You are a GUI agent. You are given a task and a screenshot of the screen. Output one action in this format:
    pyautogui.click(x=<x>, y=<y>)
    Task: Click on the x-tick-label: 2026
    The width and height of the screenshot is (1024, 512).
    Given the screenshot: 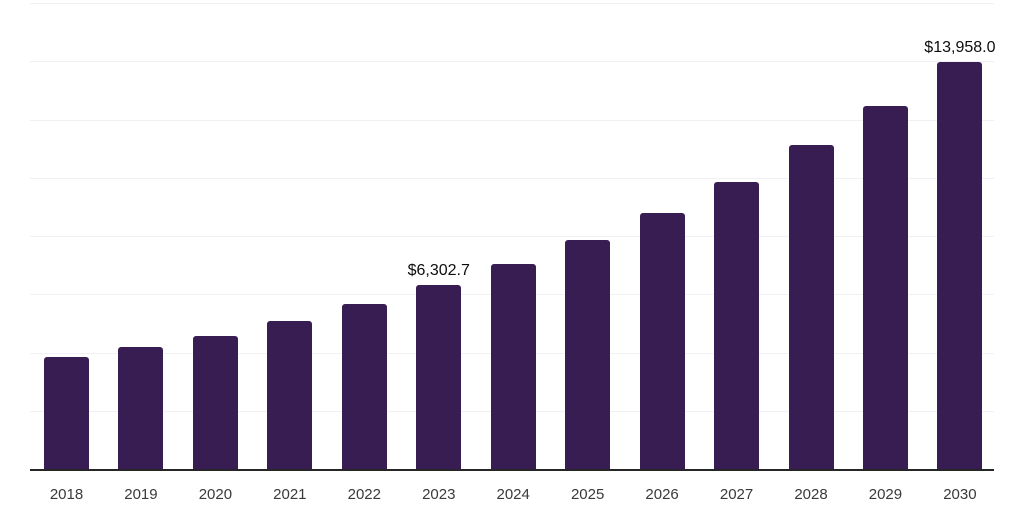 What is the action you would take?
    pyautogui.click(x=662, y=494)
    